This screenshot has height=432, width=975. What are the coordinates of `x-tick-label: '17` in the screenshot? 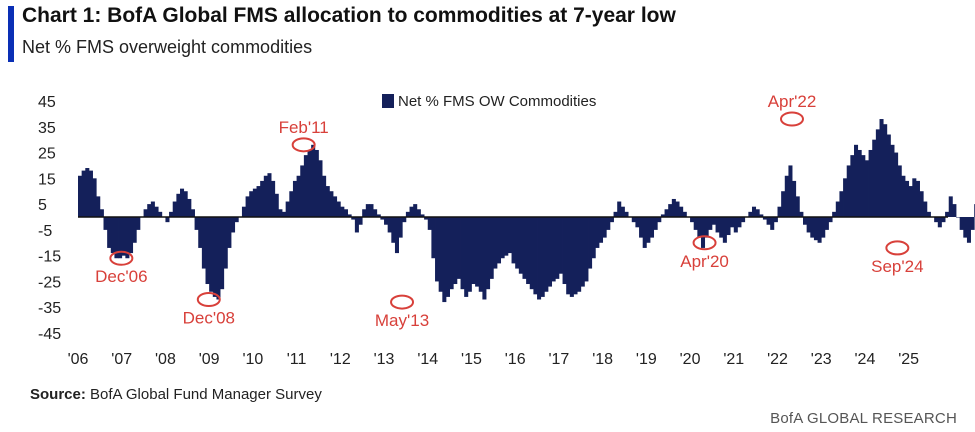 It's located at (558, 359).